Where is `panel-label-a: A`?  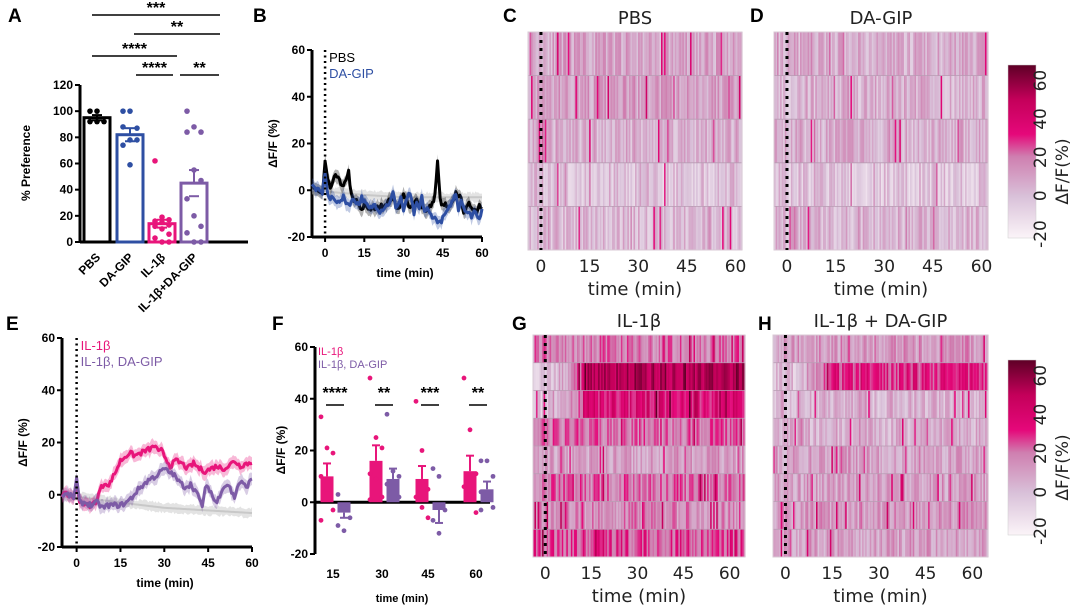 panel-label-a: A is located at coordinates (15, 16).